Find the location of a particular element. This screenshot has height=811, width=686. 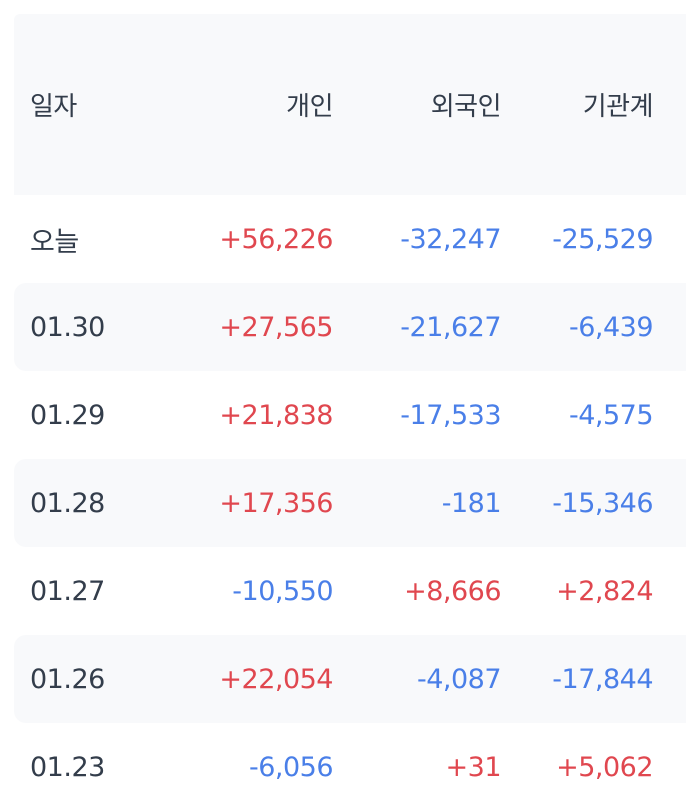

individual-cell: -10,550 is located at coordinates (282, 591).